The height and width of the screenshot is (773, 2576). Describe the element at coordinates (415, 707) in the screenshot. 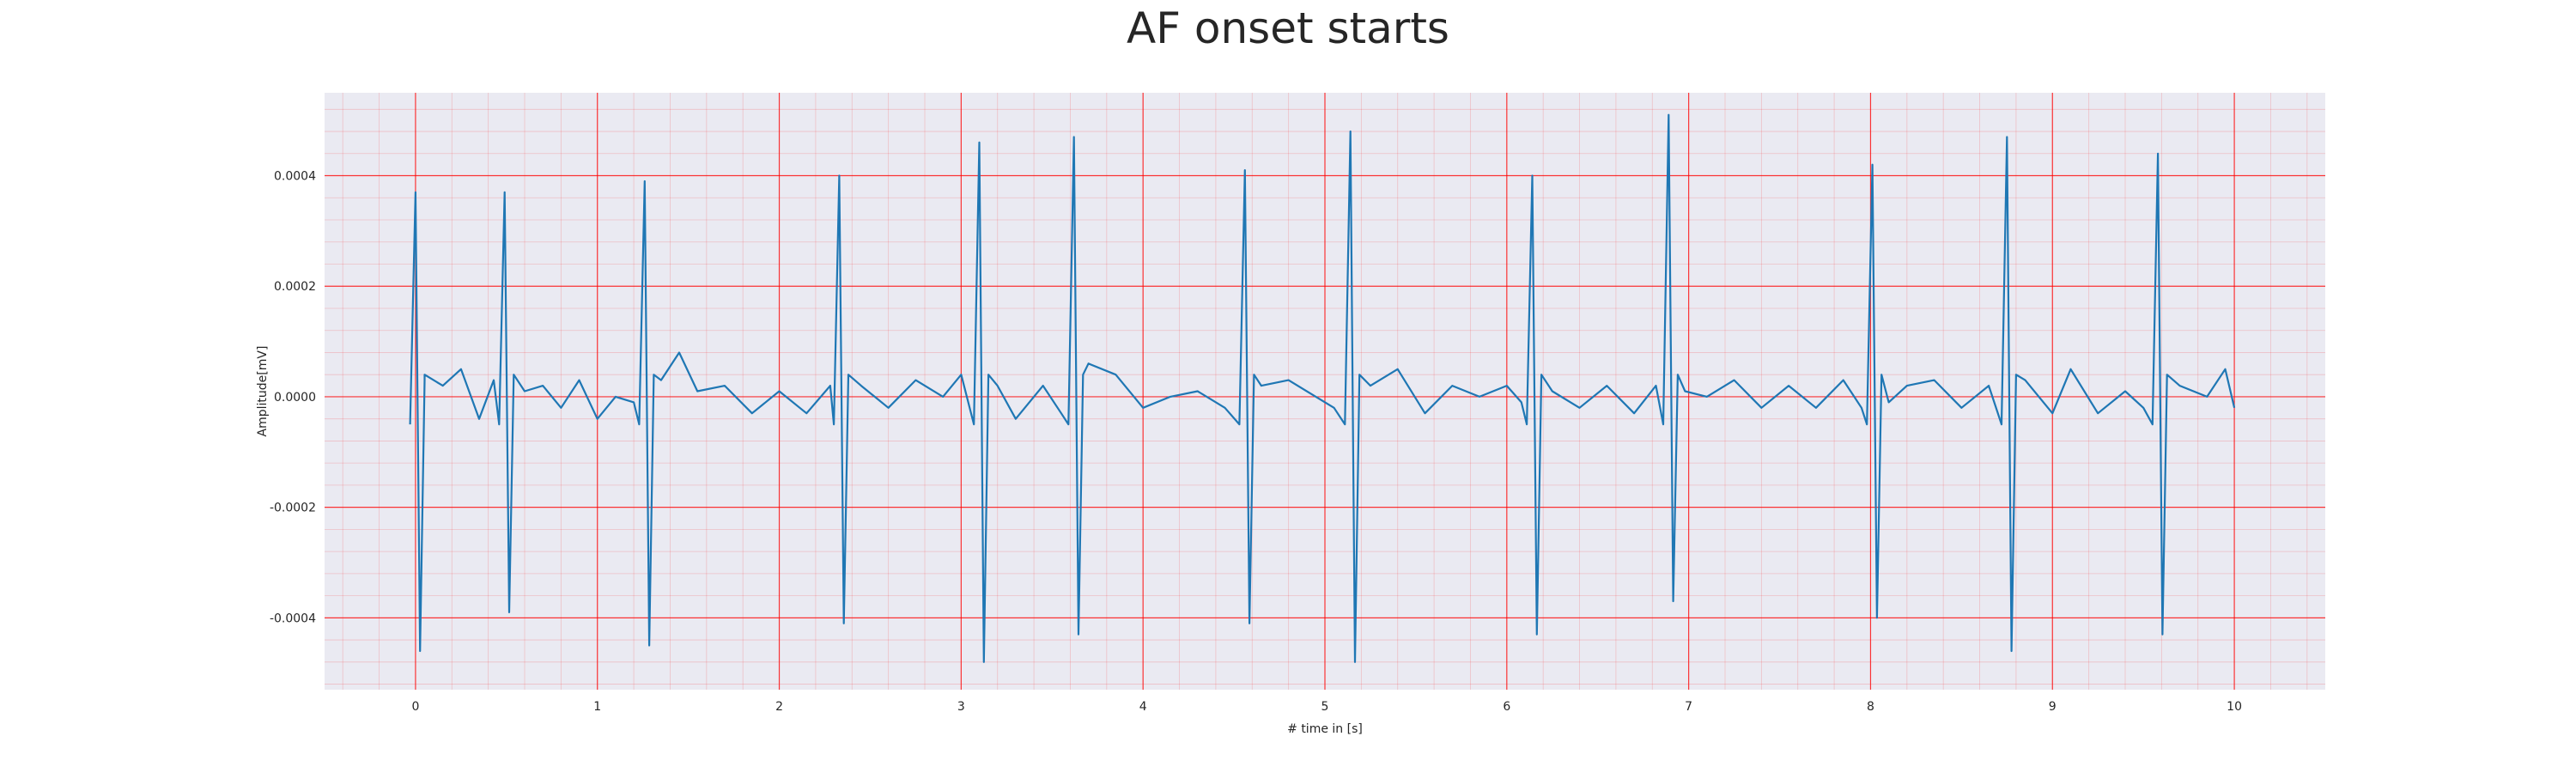

I see `x-tick-label: 0` at that location.